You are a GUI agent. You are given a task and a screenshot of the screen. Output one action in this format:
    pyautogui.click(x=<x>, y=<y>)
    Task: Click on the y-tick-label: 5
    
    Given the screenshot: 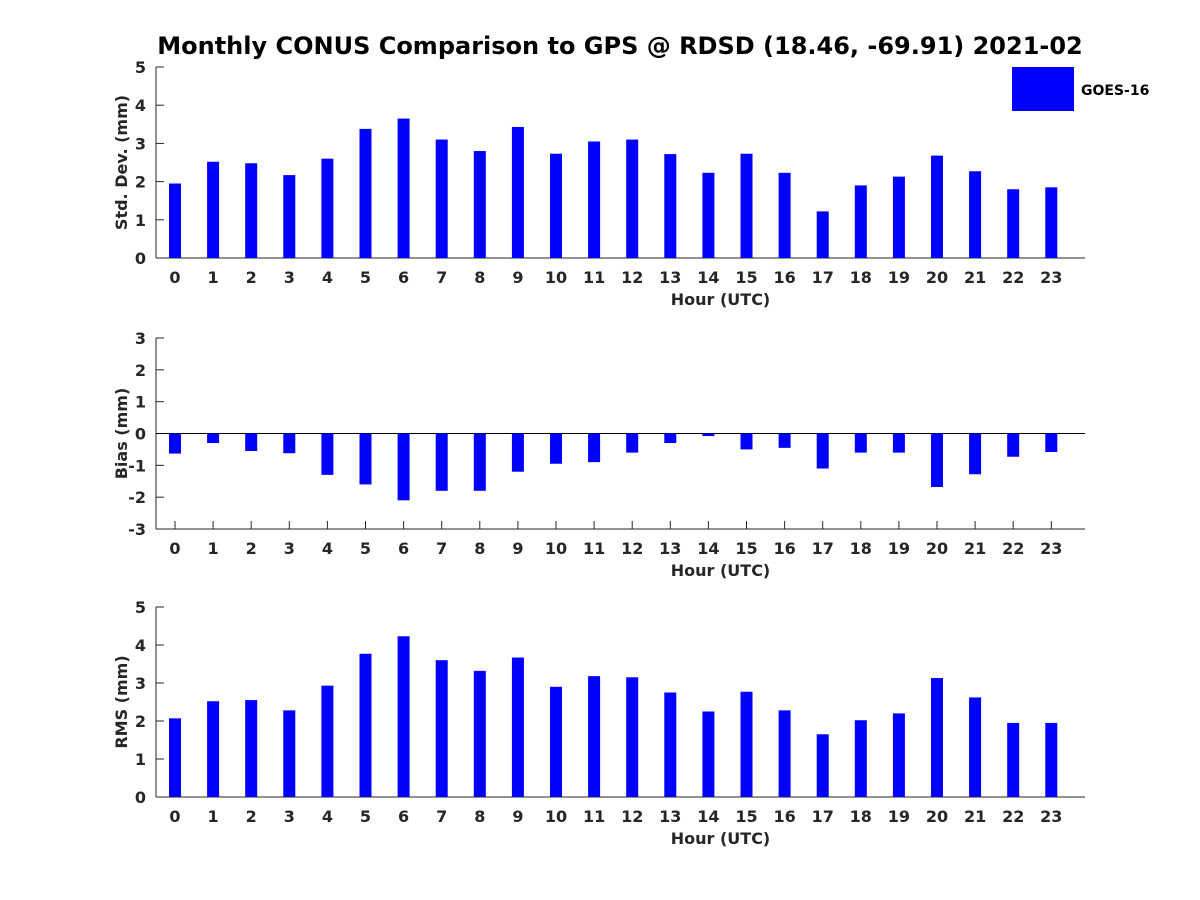 What is the action you would take?
    pyautogui.click(x=140, y=67)
    